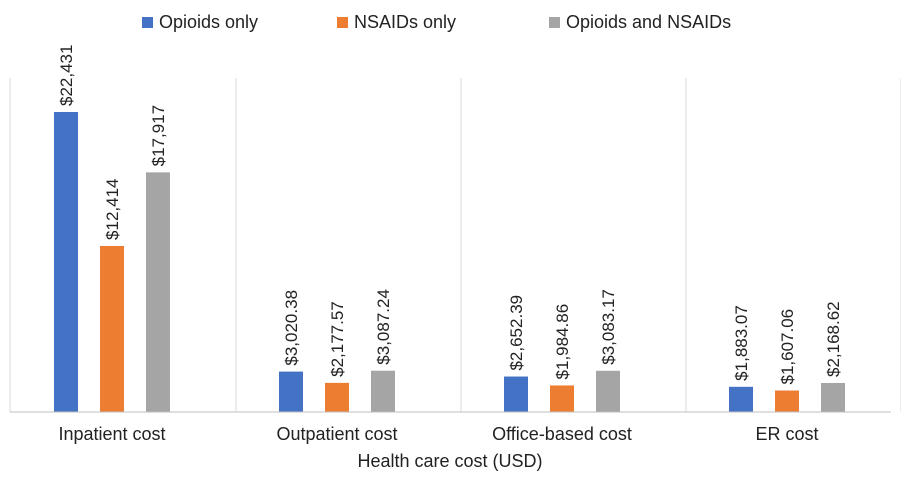 The height and width of the screenshot is (477, 901). I want to click on bar-data-label: $2,168.62, so click(833, 339).